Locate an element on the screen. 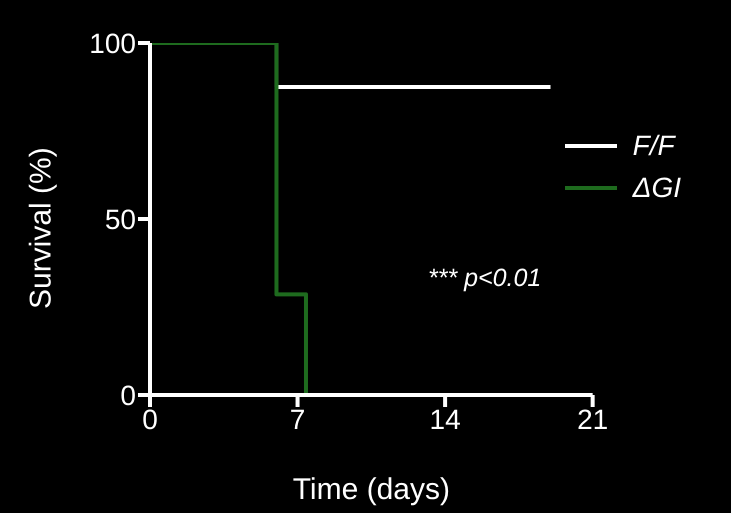  y-tick-label: 50 is located at coordinates (120, 219).